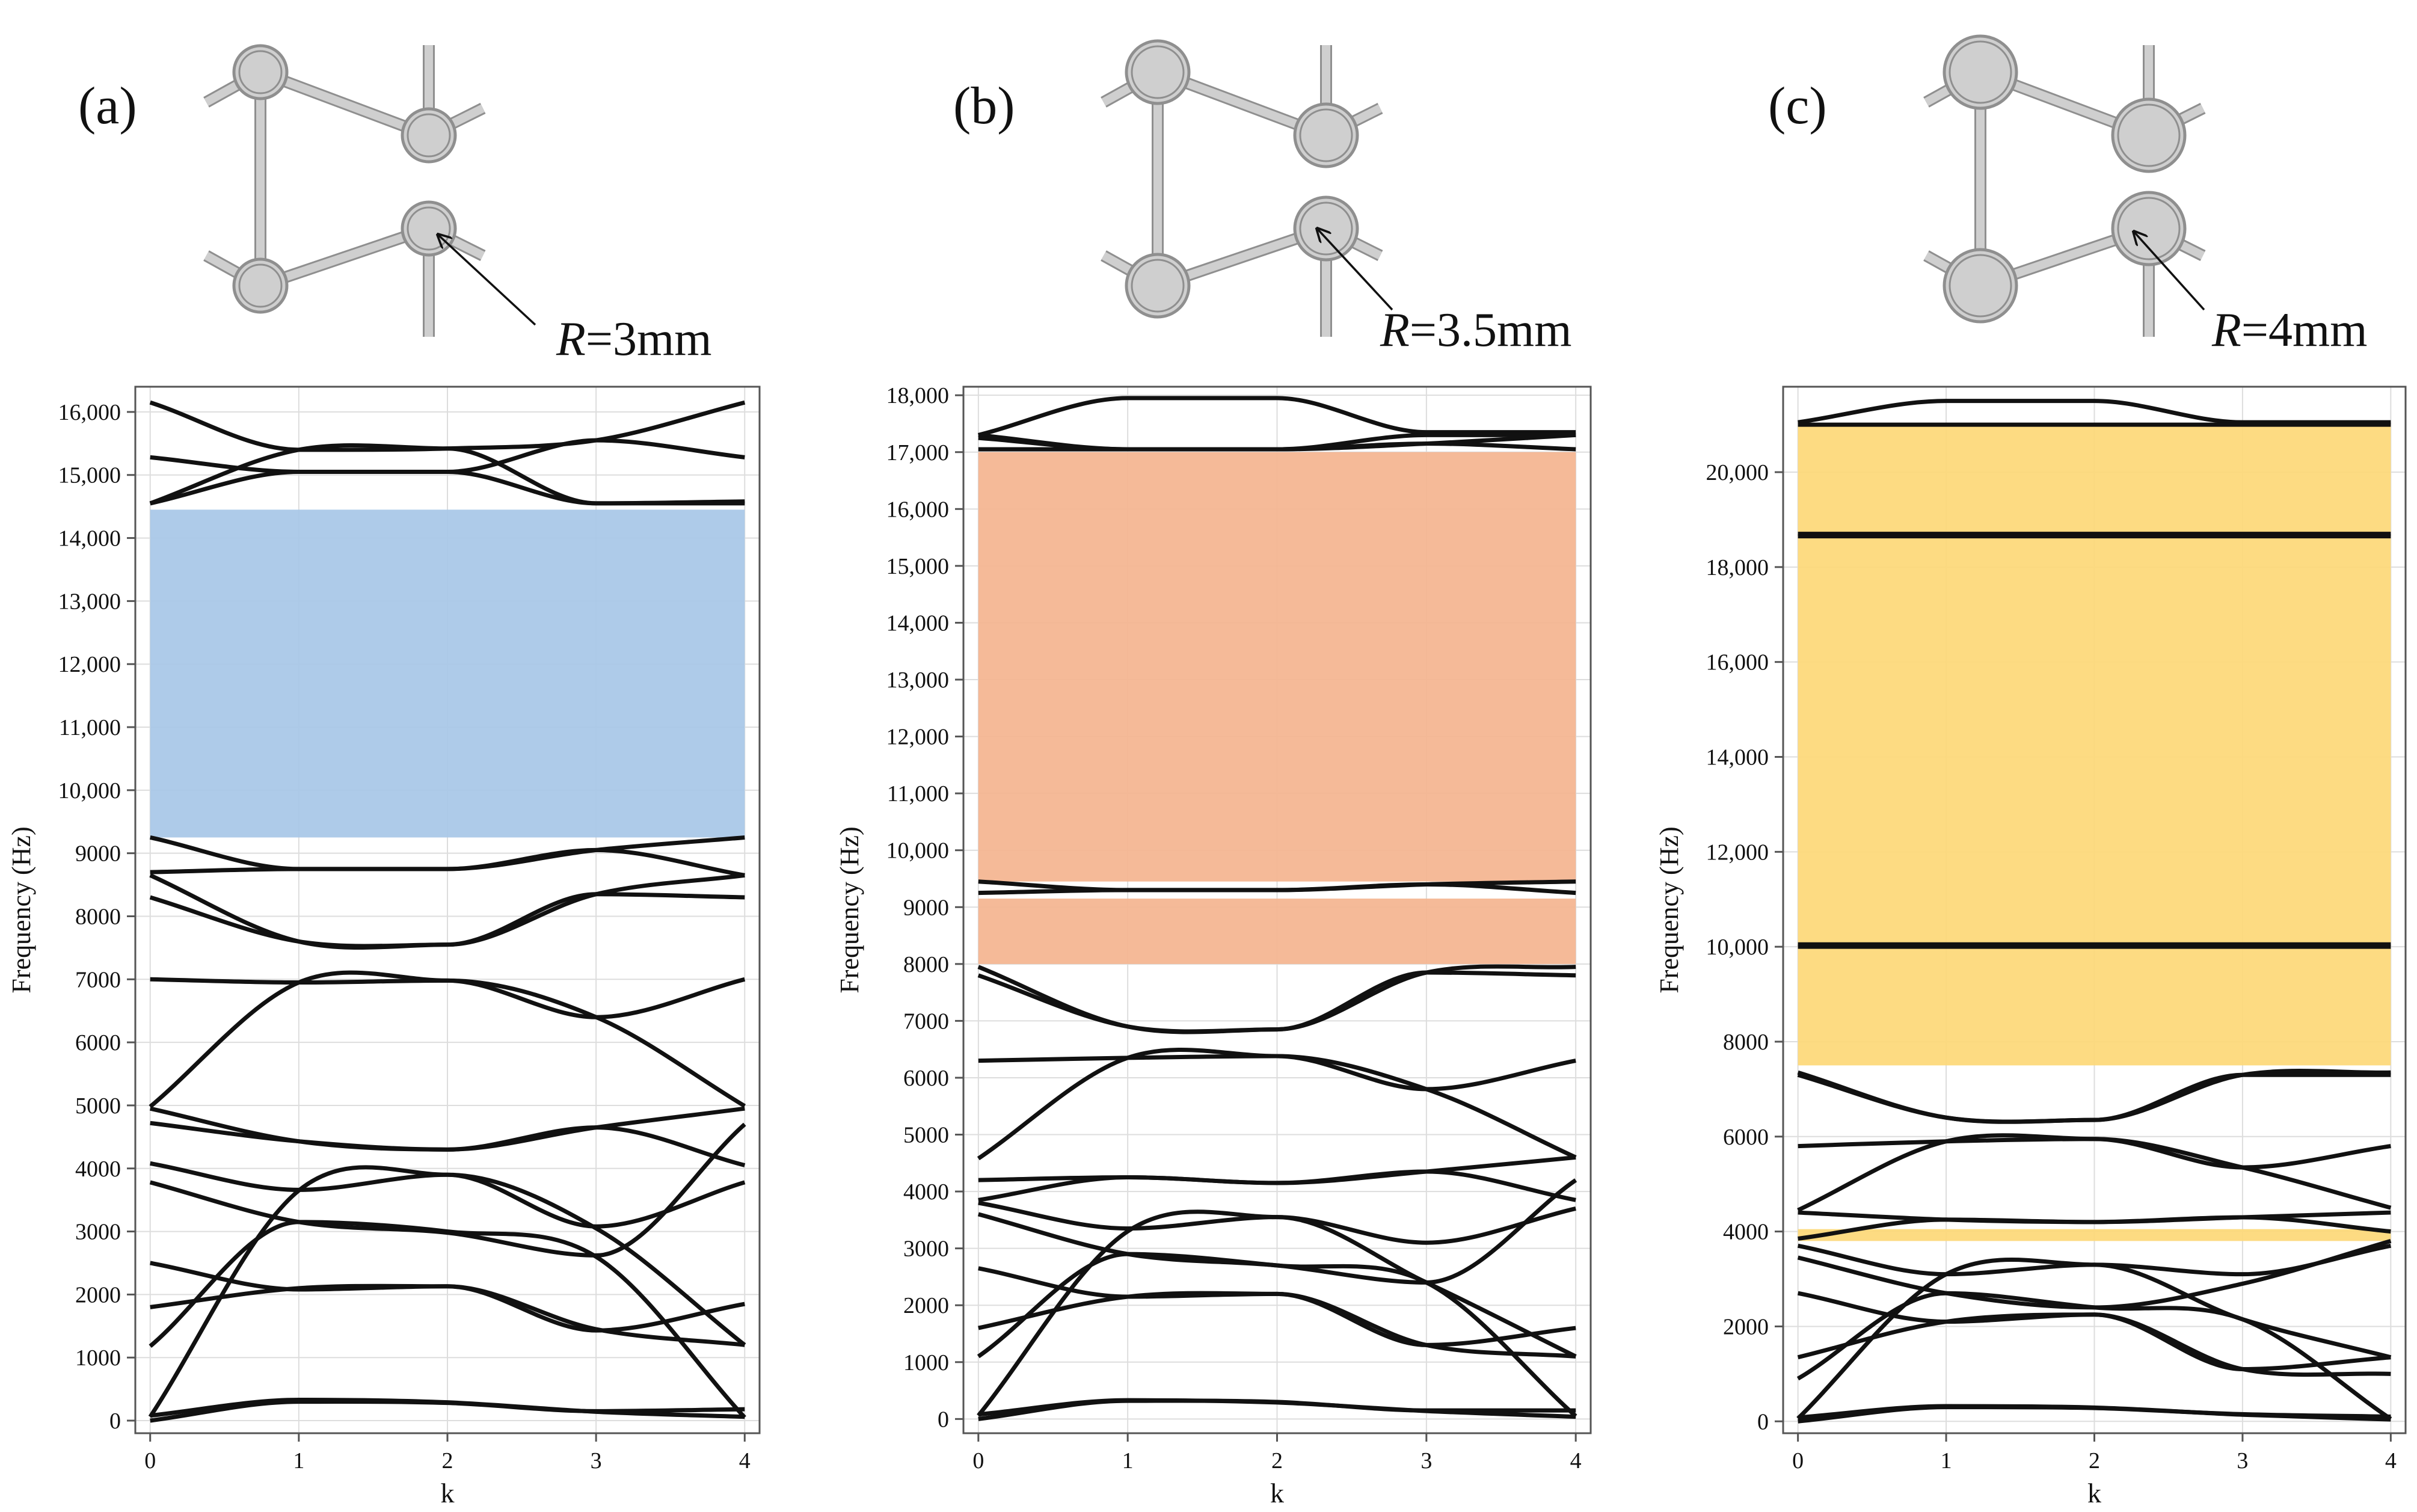 Image resolution: width=2417 pixels, height=1512 pixels. What do you see at coordinates (2094, 1331) in the screenshot?
I see `dispersion-curve-b6` at bounding box center [2094, 1331].